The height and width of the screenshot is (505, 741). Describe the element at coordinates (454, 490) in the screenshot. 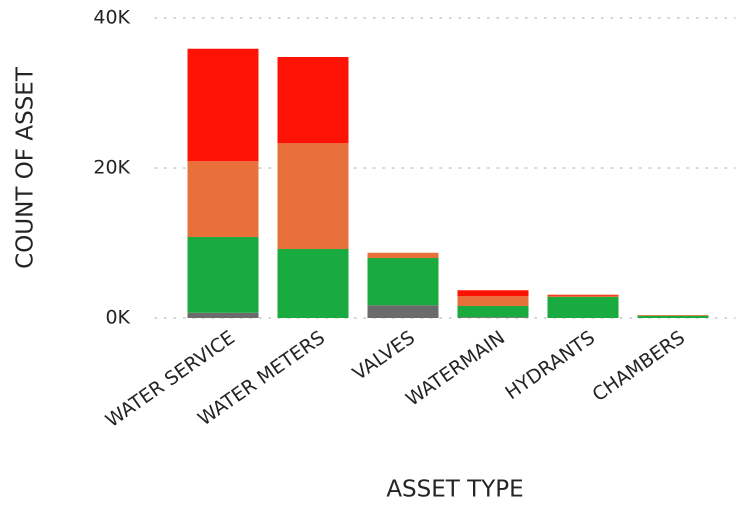

I see `x-axis-title: ASSET TYPE` at that location.